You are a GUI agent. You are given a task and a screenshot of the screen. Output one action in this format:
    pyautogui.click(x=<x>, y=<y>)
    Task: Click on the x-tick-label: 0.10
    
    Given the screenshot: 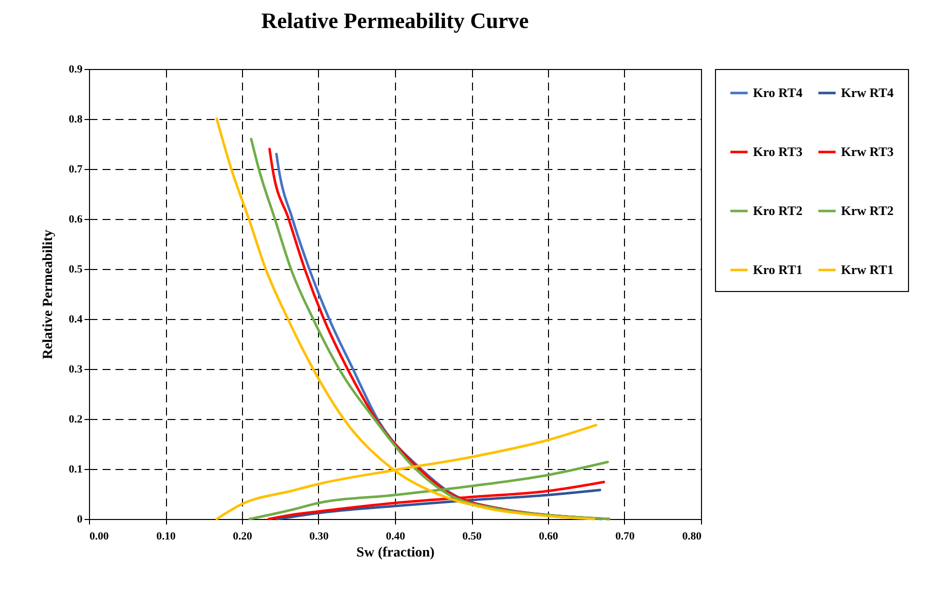 What is the action you would take?
    pyautogui.click(x=166, y=536)
    